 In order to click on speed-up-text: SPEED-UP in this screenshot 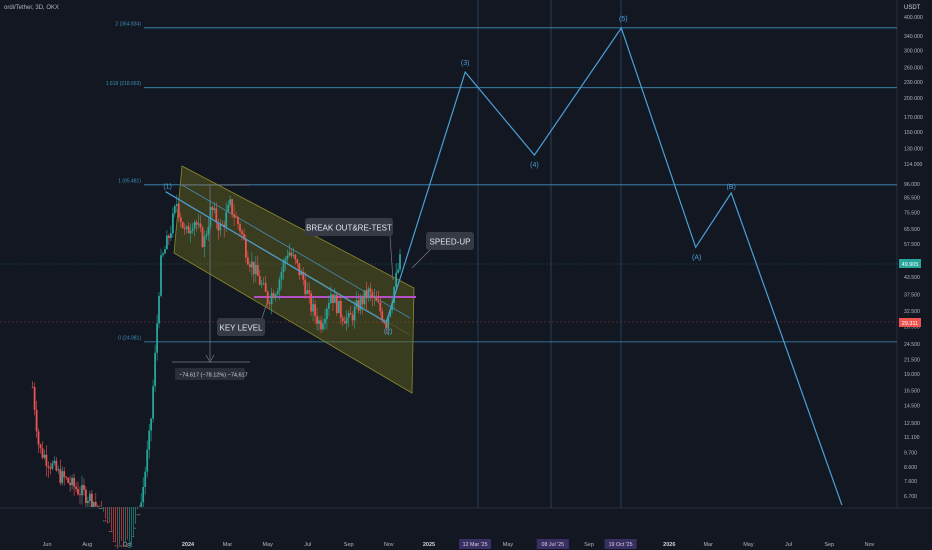, I will do `click(450, 242)`.